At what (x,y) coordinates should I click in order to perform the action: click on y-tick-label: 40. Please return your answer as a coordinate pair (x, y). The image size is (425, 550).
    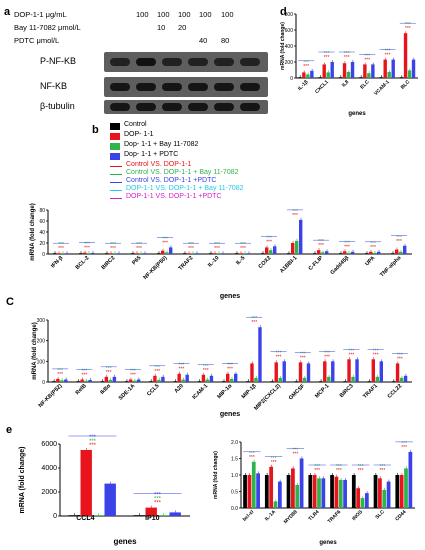
    Looking at the image, I should click on (42, 233).